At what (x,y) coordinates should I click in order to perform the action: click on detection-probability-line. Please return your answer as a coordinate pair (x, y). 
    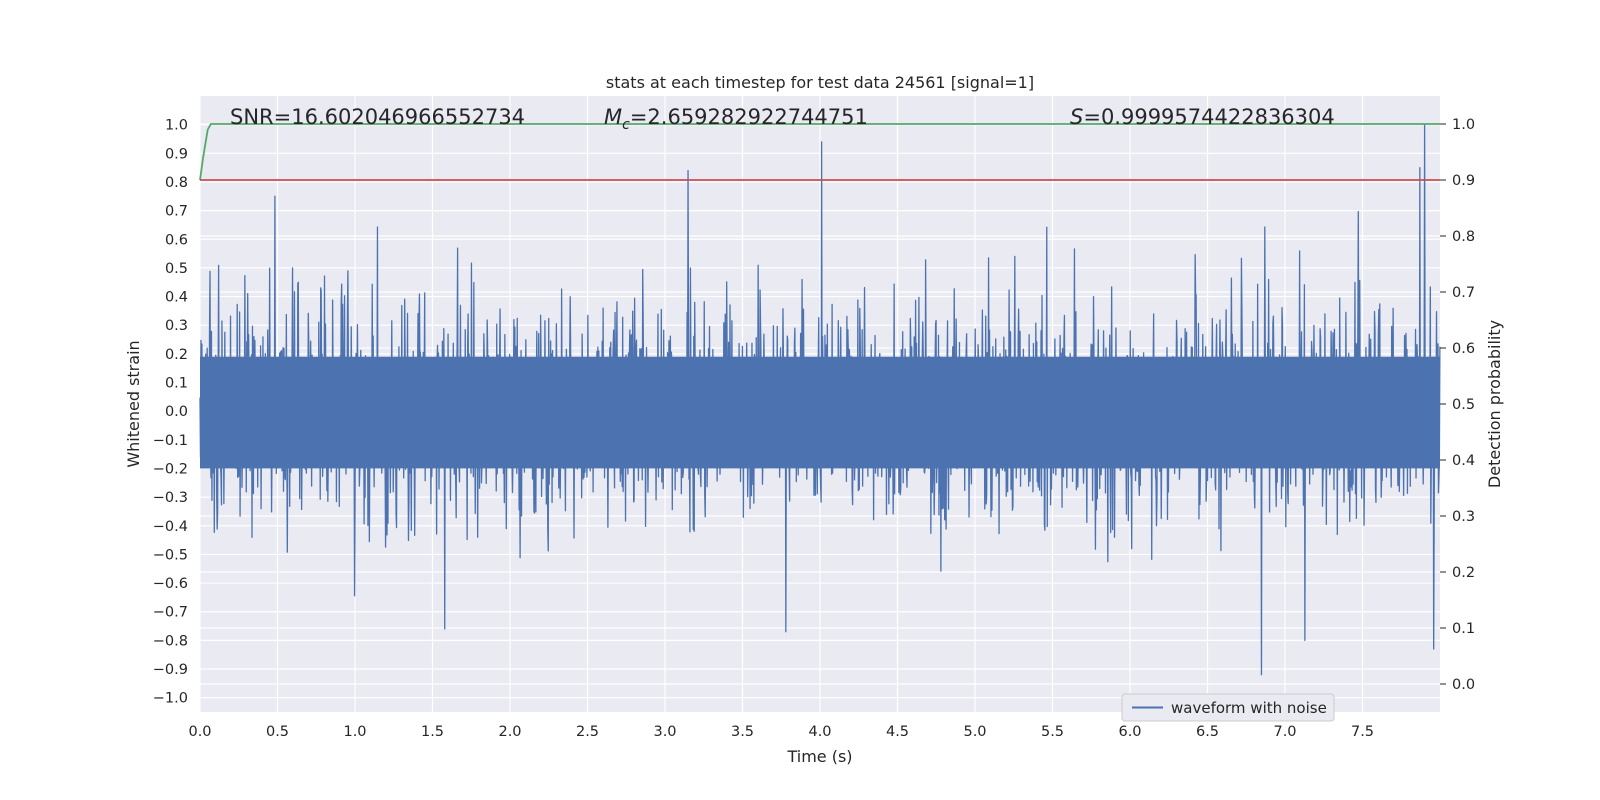
    Looking at the image, I should click on (819, 152).